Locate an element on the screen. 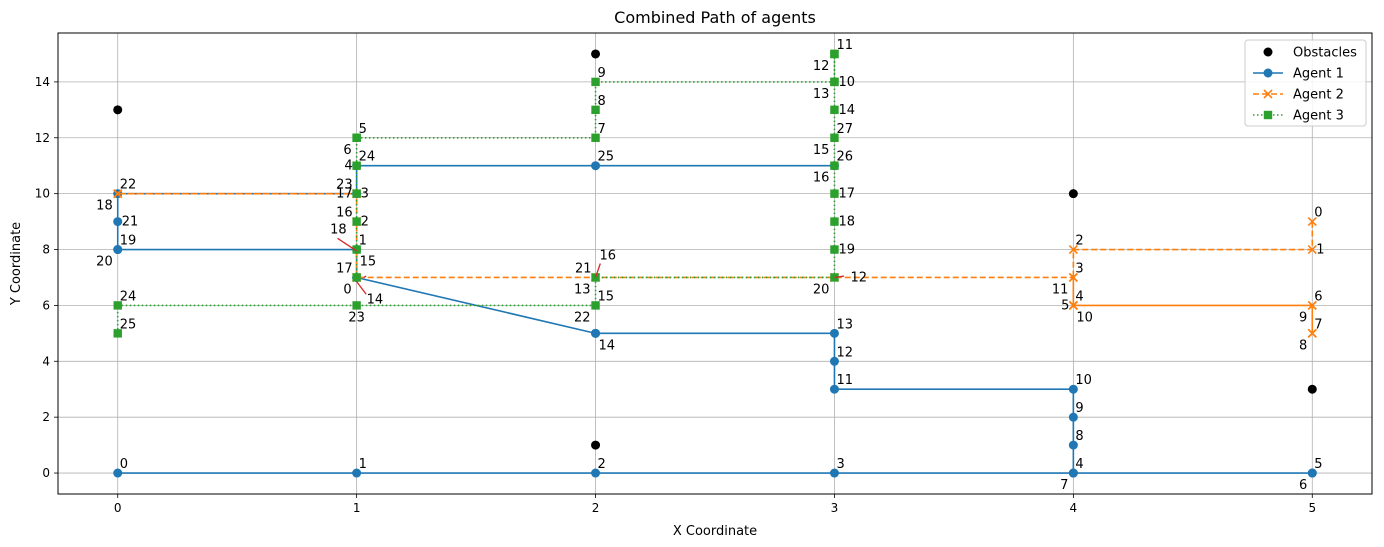  y-tick-label: 12 is located at coordinates (42, 138).